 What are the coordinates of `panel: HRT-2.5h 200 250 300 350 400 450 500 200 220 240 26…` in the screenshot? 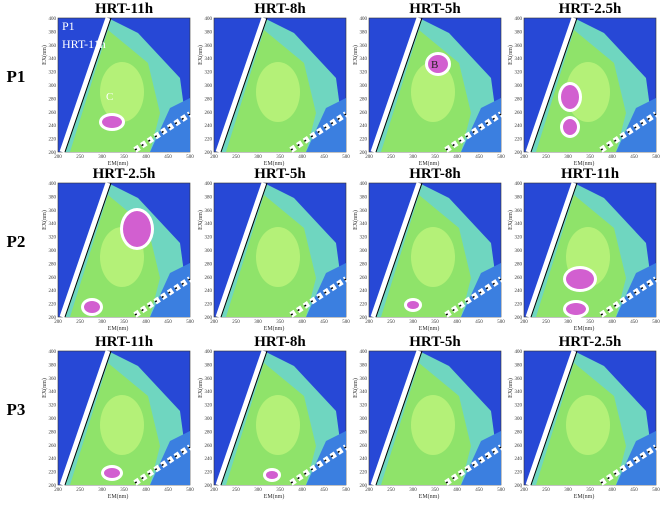 It's located at (117, 249).